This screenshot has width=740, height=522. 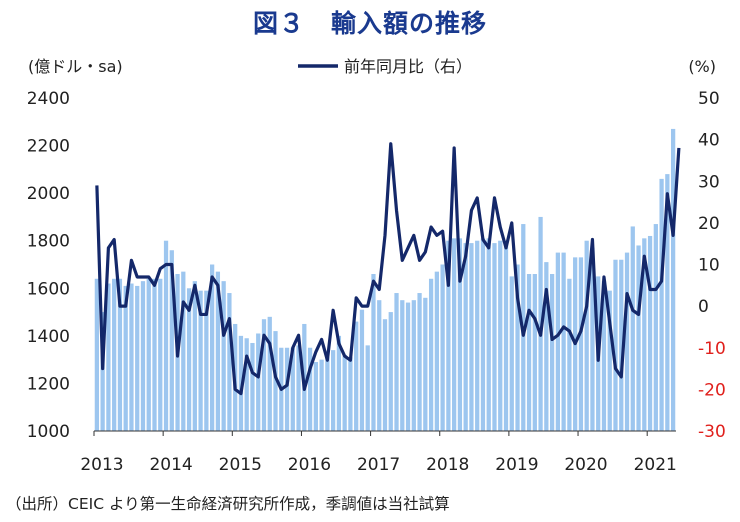 I want to click on left-tick-label: 1400, so click(x=48, y=337).